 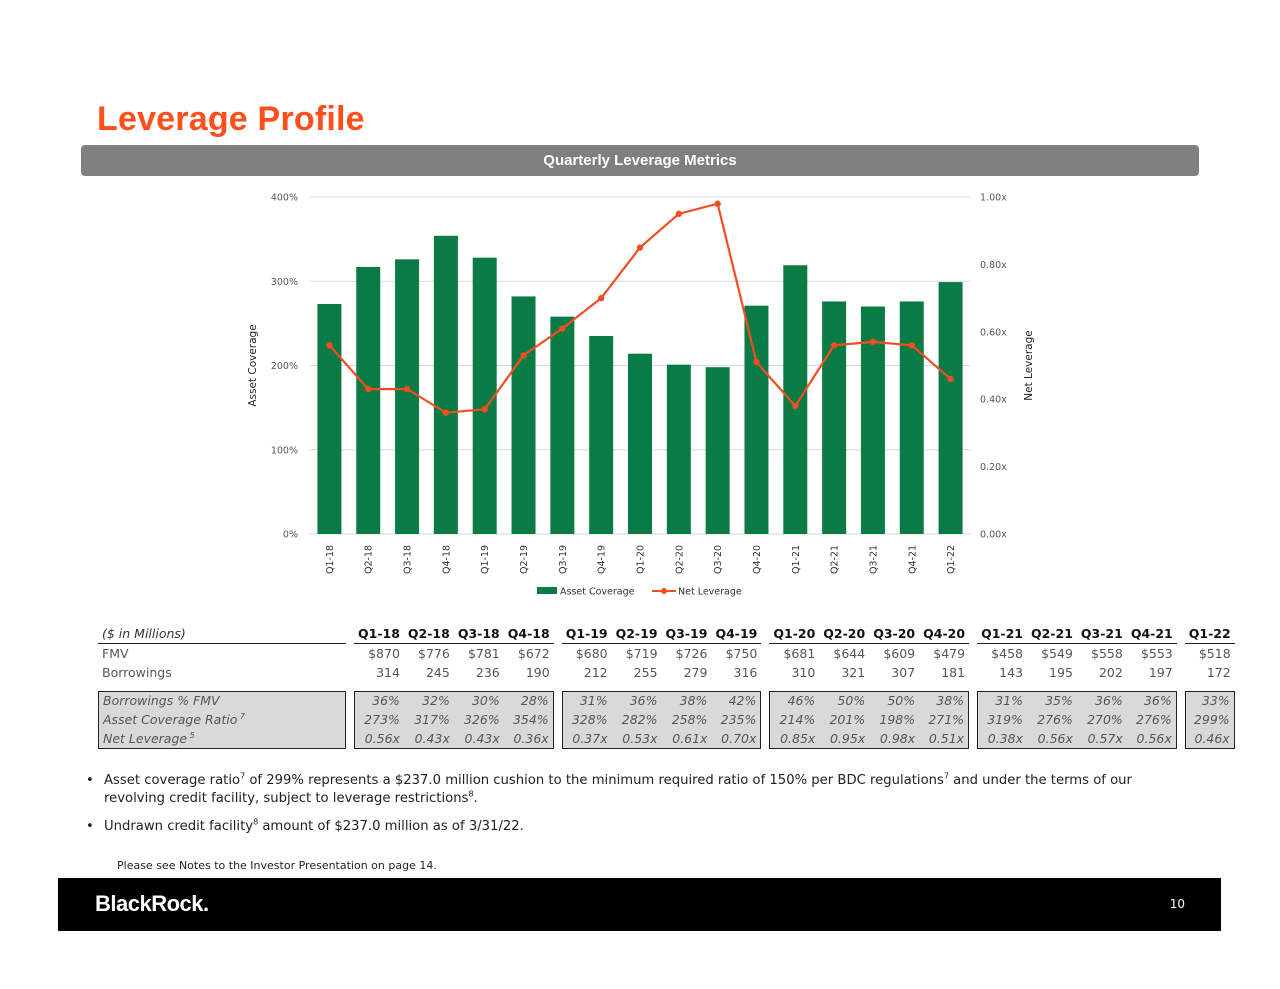 I want to click on x-tick-label: Q2-20, so click(x=679, y=559).